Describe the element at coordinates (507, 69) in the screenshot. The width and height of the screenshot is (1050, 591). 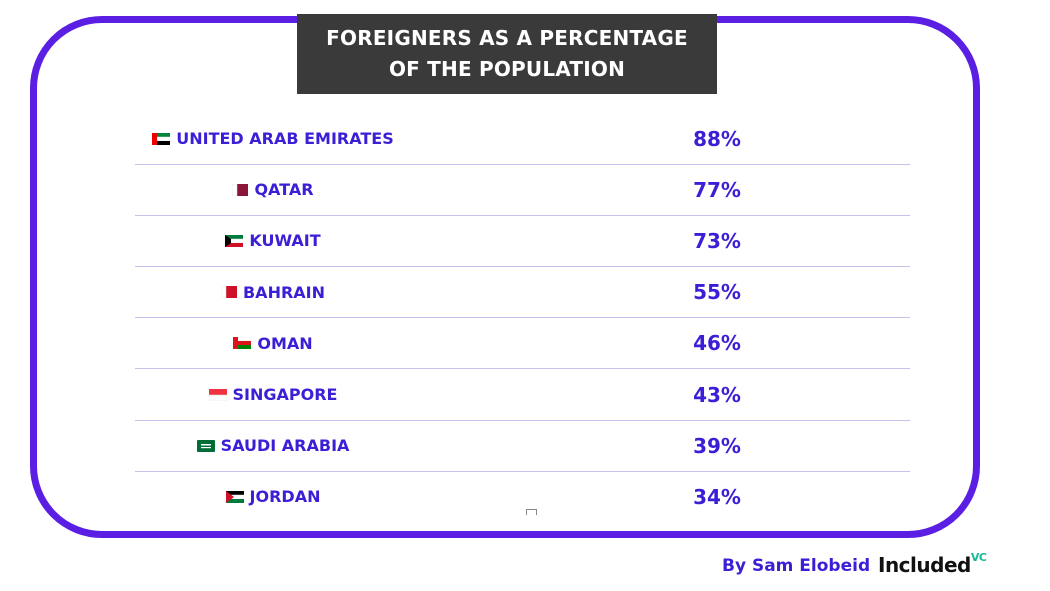
I see `title-line: OF THE POPULATION` at that location.